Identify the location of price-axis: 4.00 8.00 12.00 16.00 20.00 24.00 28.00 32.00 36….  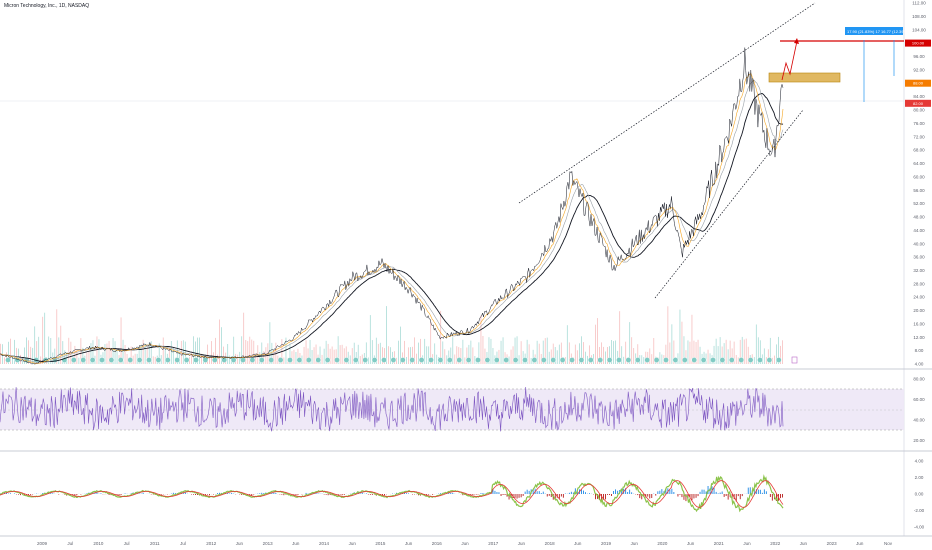
(919, 184).